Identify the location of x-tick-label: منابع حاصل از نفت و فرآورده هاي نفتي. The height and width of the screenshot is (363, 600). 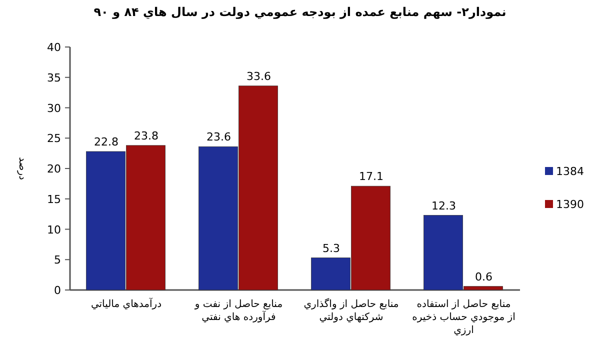
(239, 311).